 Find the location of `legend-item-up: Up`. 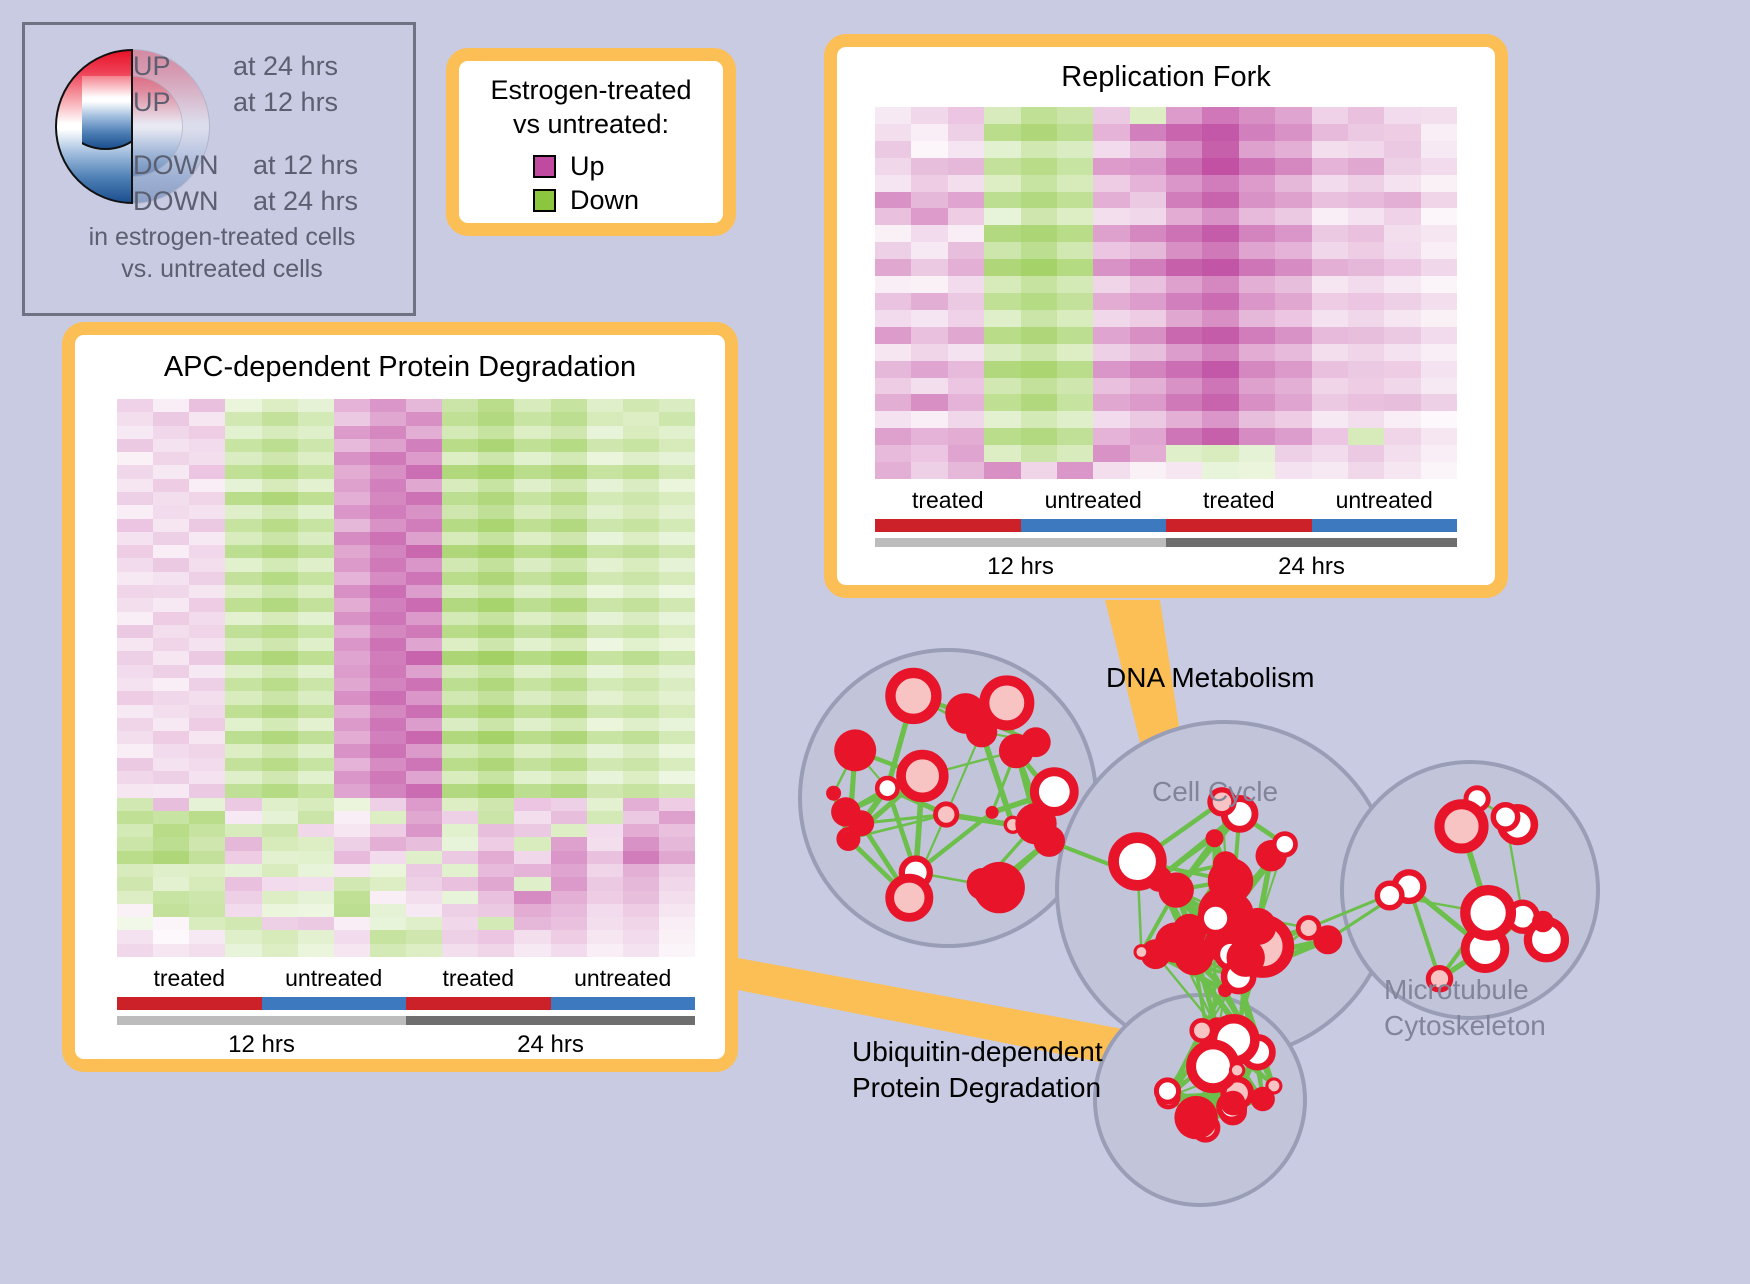

legend-item-up: Up is located at coordinates (586, 166).